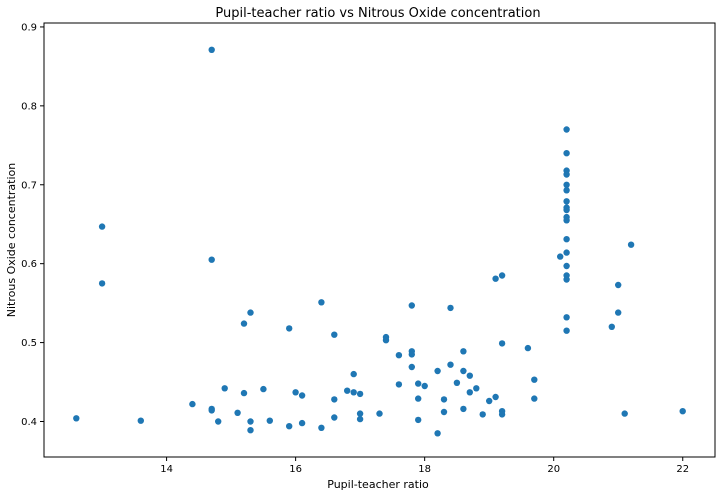  Describe the element at coordinates (29, 264) in the screenshot. I see `y-tick-label: 0.6` at that location.